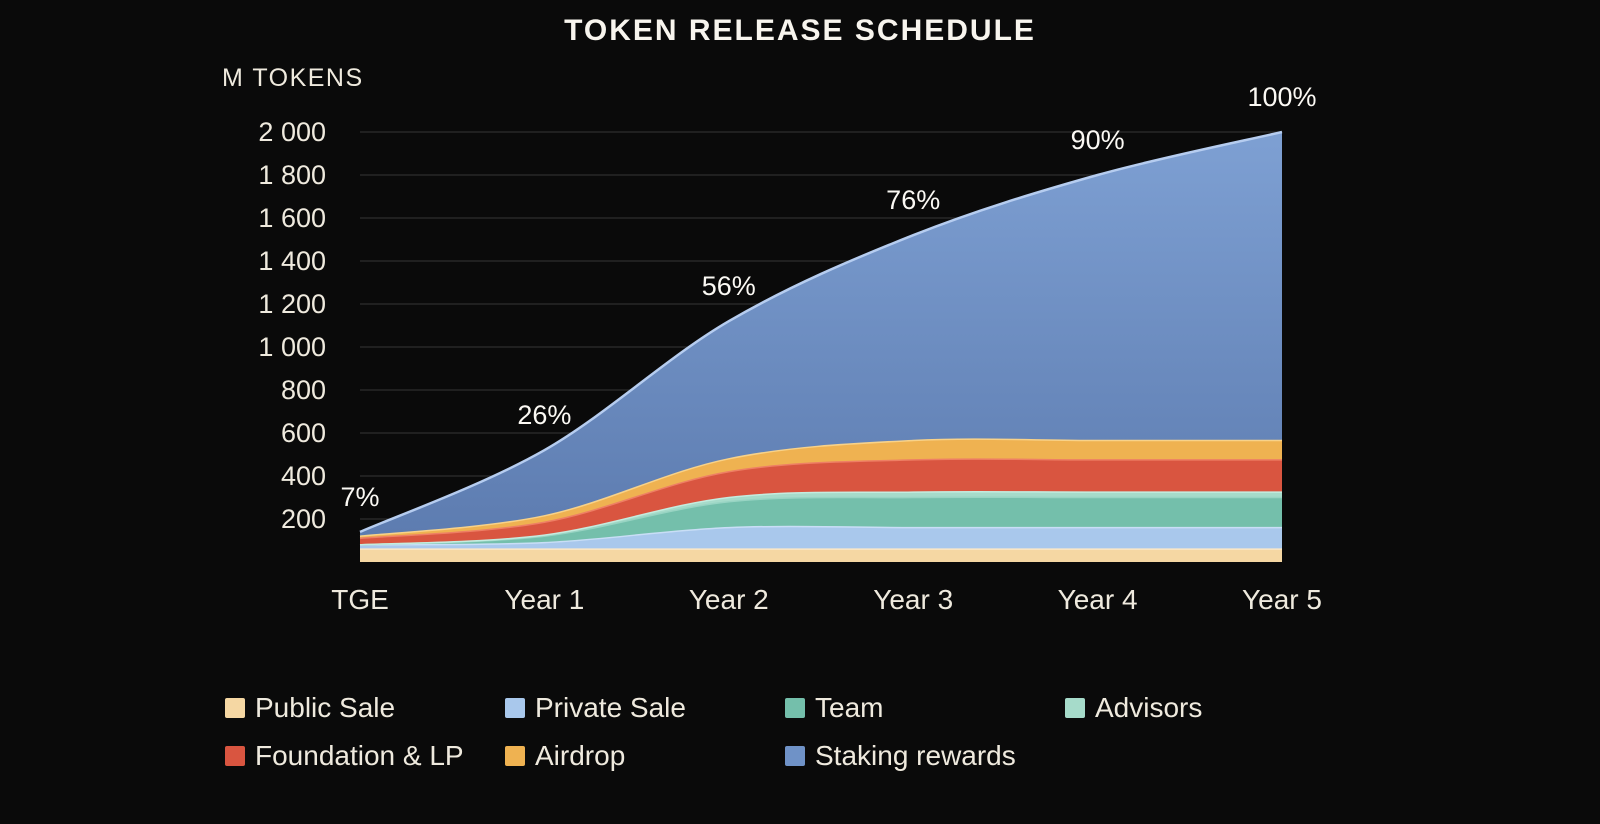  Describe the element at coordinates (292, 347) in the screenshot. I see `y-tick-label: 1 000` at that location.